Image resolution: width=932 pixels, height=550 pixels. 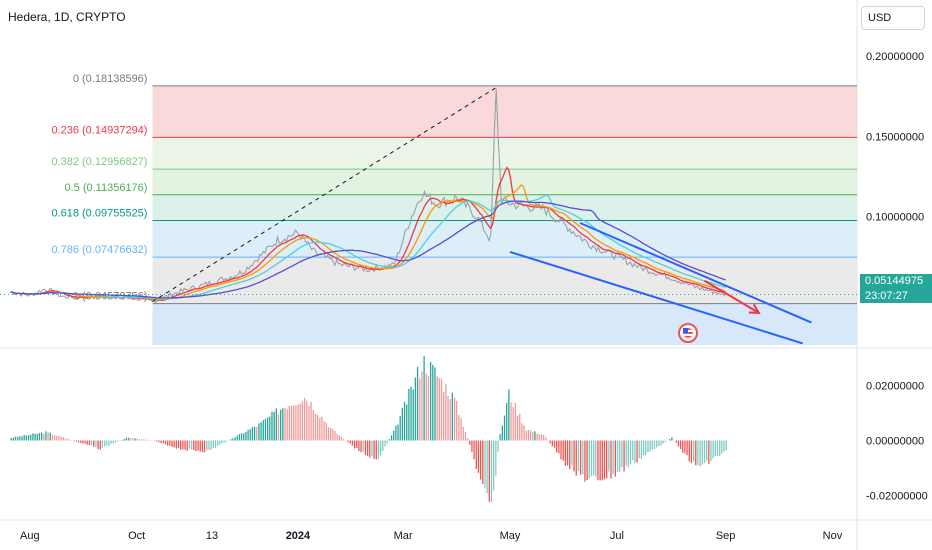 What do you see at coordinates (105, 188) in the screenshot?
I see `fib-level-label: 0.5 (0.11356176)` at bounding box center [105, 188].